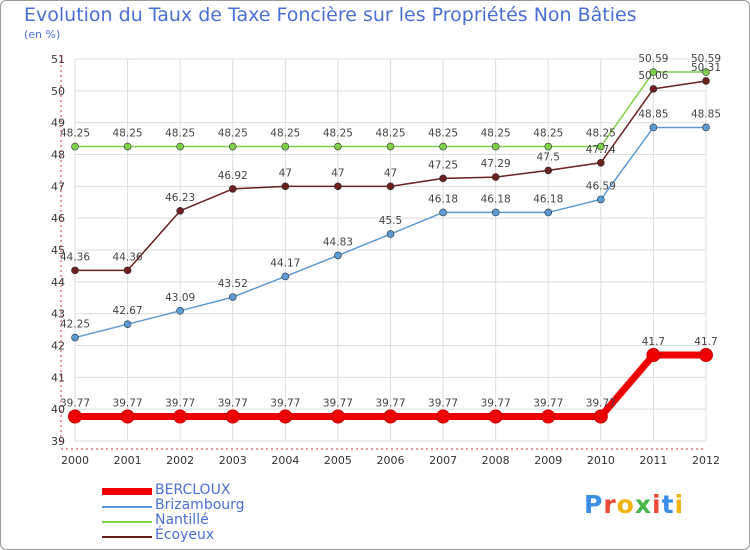  What do you see at coordinates (233, 176) in the screenshot?
I see `data-label: 46.92` at bounding box center [233, 176].